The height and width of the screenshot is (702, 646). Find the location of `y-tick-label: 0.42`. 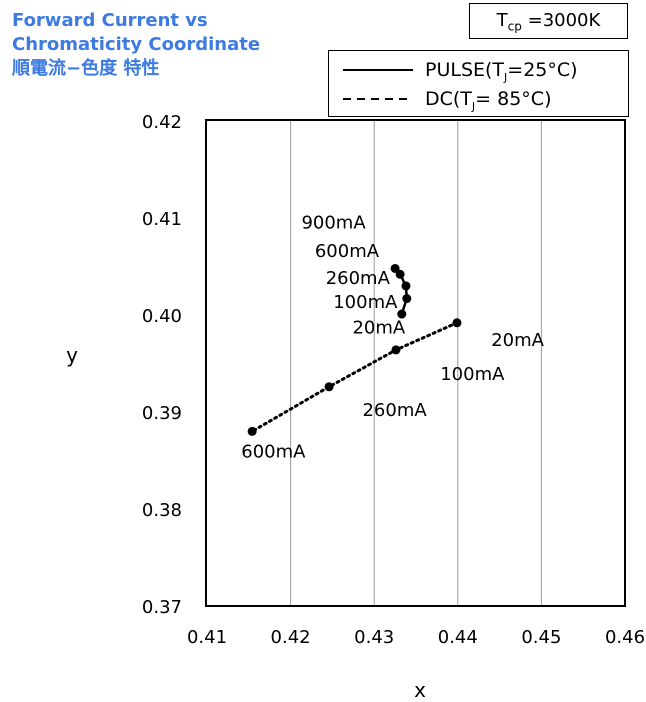

y-tick-label: 0.42 is located at coordinates (162, 122).